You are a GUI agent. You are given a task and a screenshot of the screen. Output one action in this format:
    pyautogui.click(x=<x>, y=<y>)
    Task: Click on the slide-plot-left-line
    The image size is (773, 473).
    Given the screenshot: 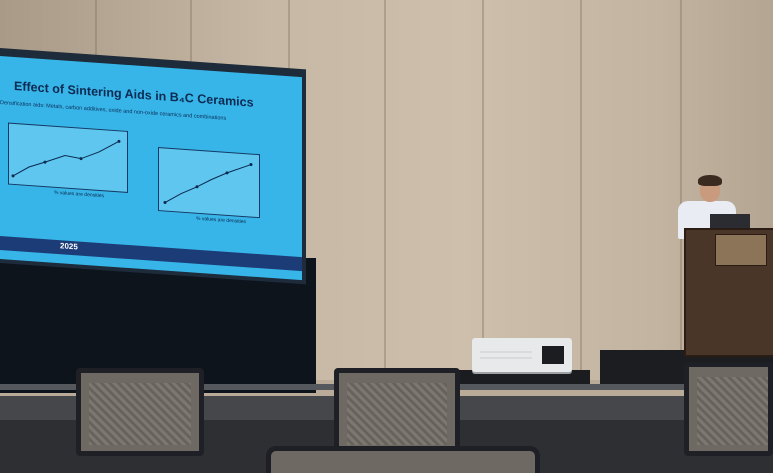 What is the action you would take?
    pyautogui.click(x=66, y=158)
    